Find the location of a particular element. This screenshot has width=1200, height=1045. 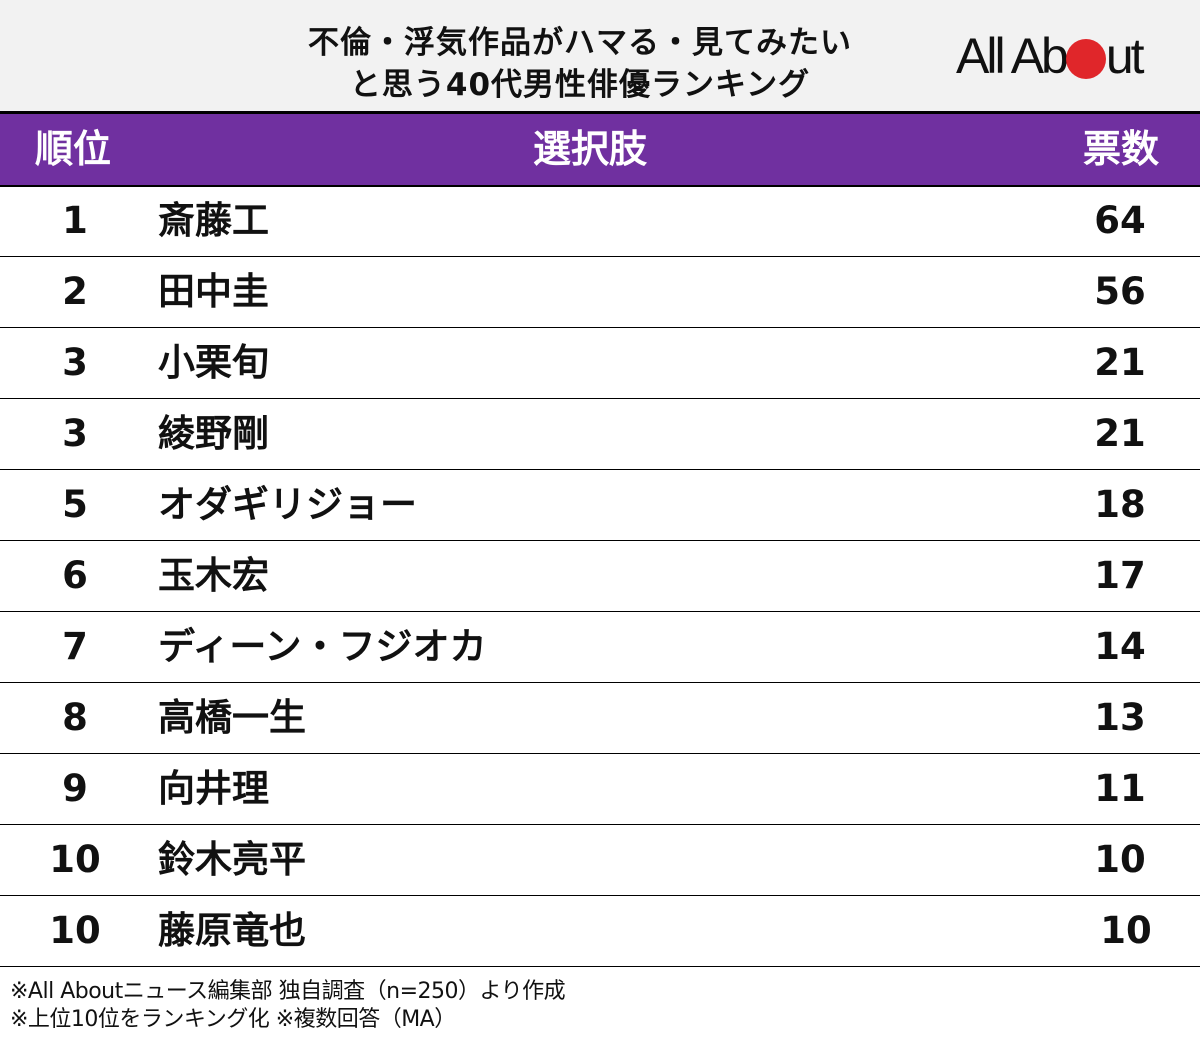

table-row: 3 綾野剛 21 is located at coordinates (600, 434).